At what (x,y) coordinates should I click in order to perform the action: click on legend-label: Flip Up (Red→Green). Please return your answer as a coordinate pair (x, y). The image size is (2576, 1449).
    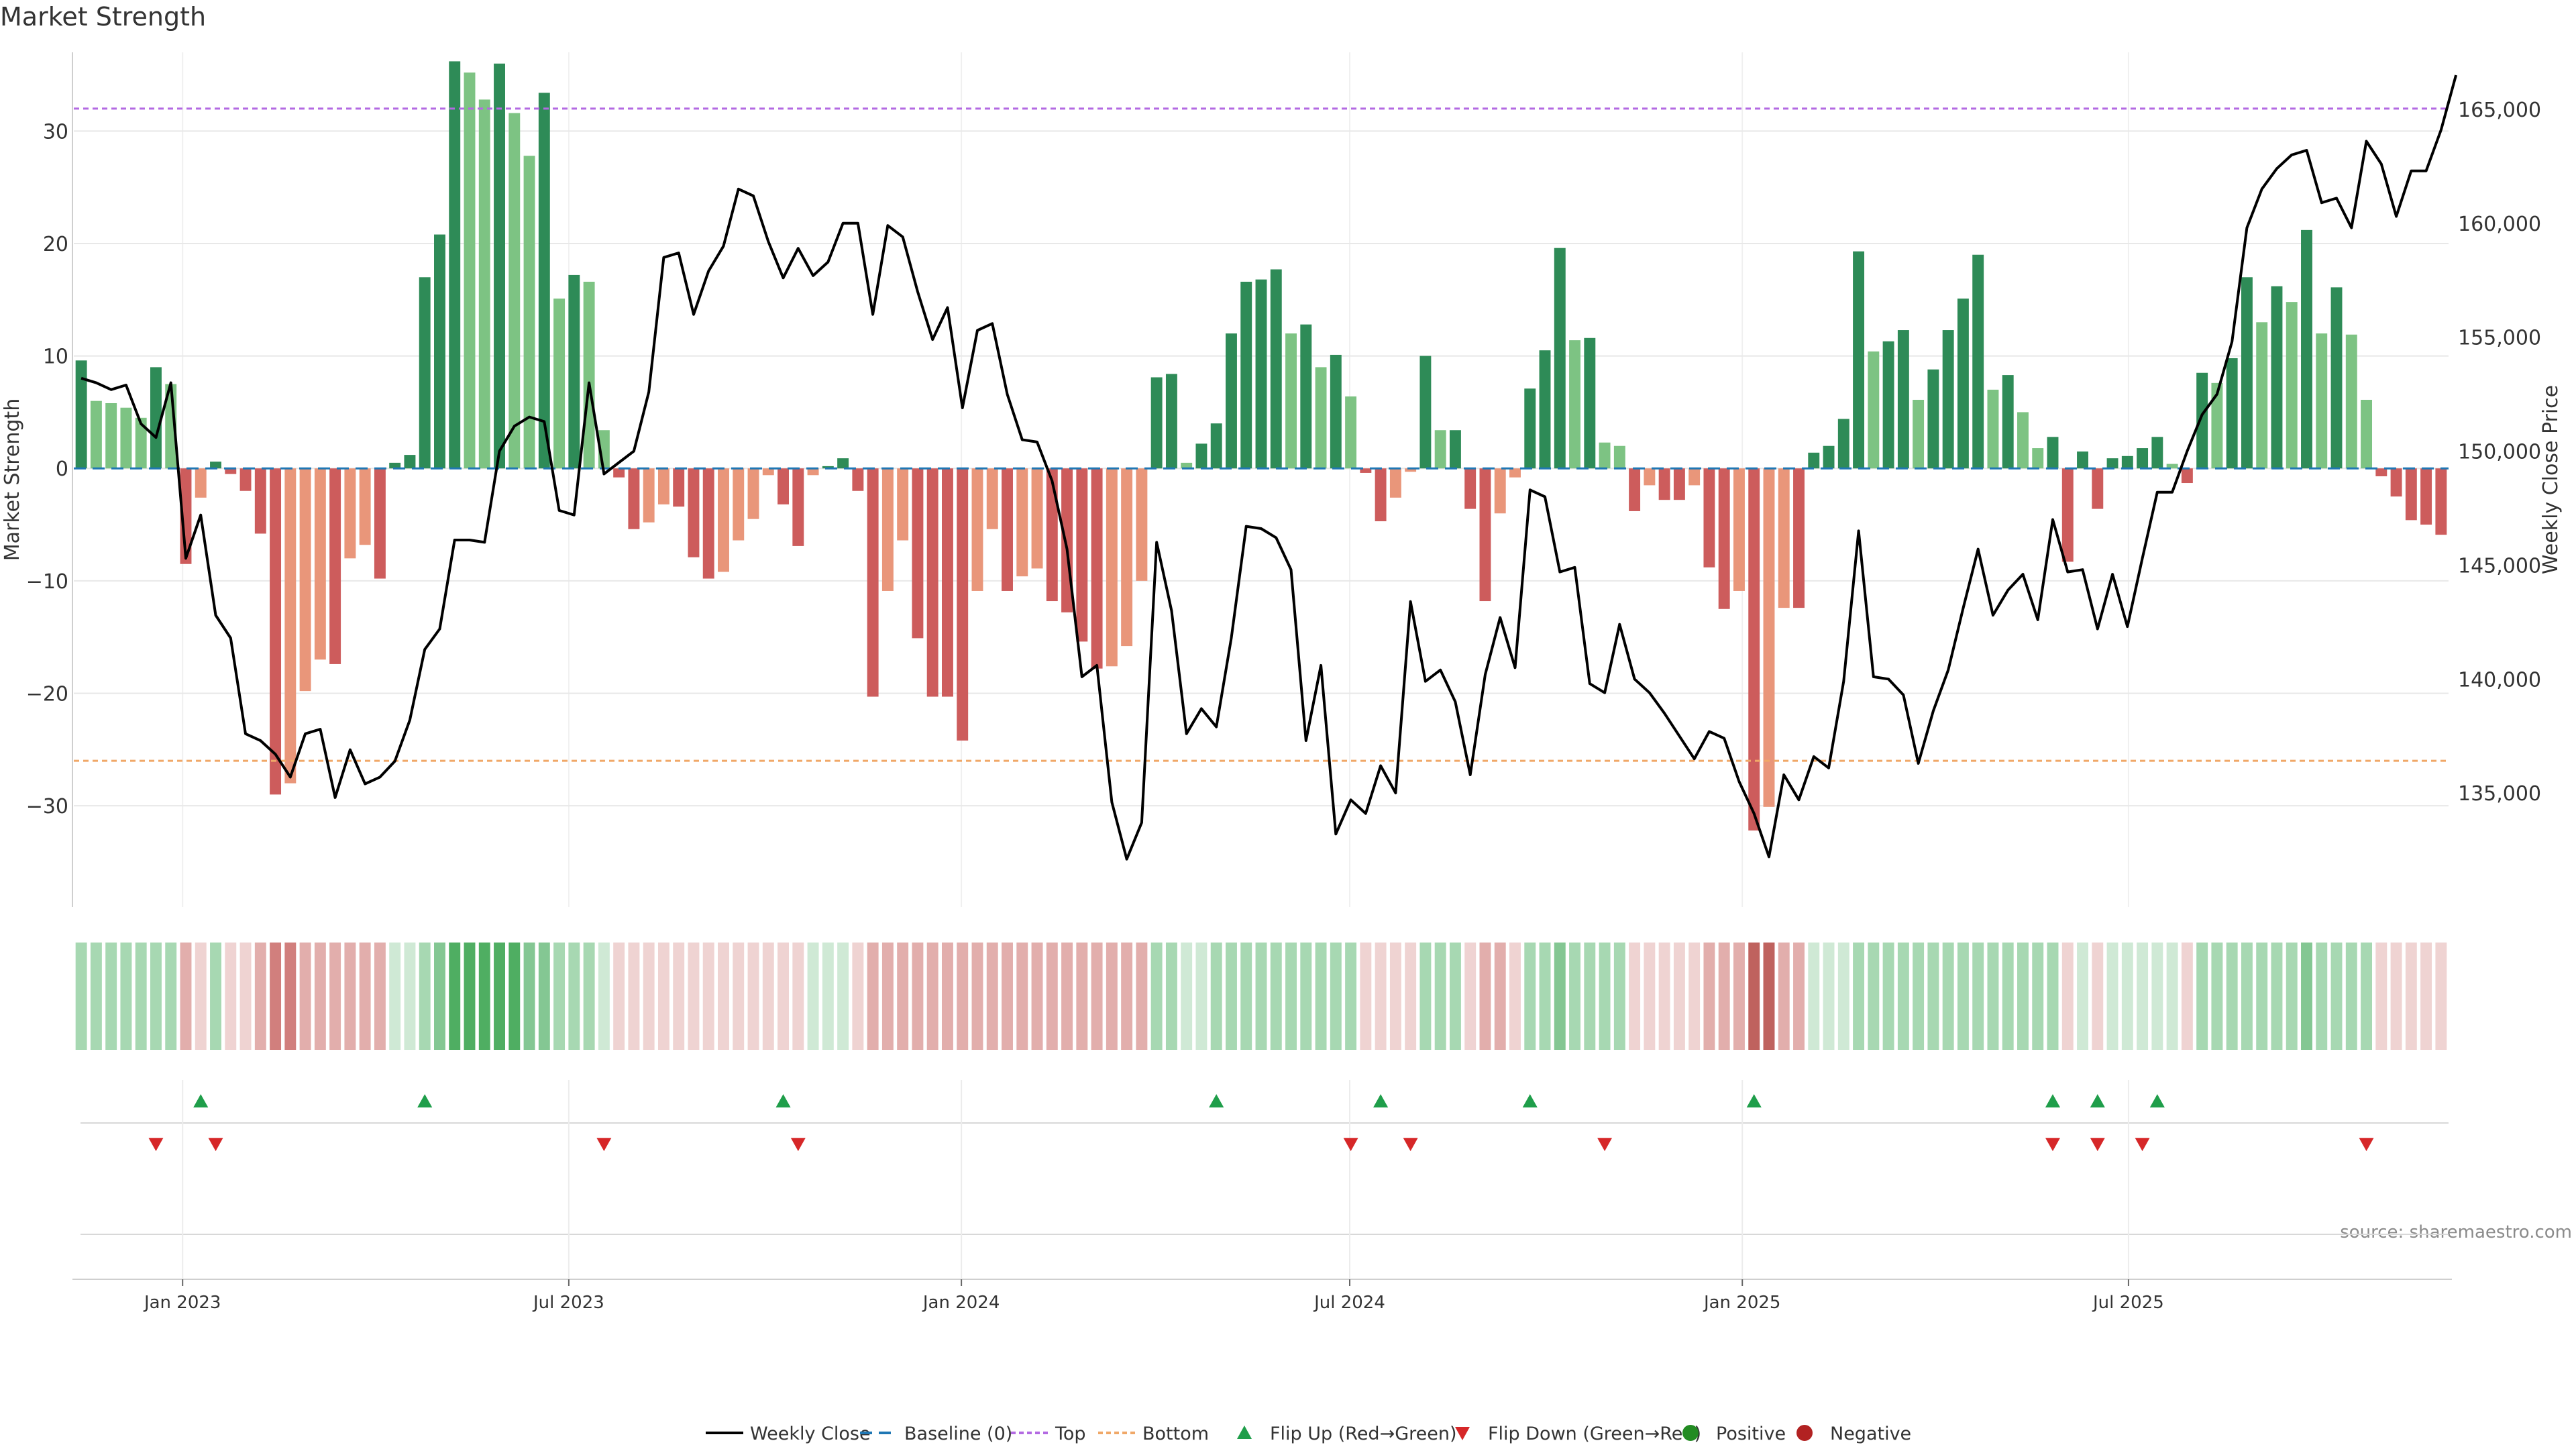
    Looking at the image, I should click on (1363, 1434).